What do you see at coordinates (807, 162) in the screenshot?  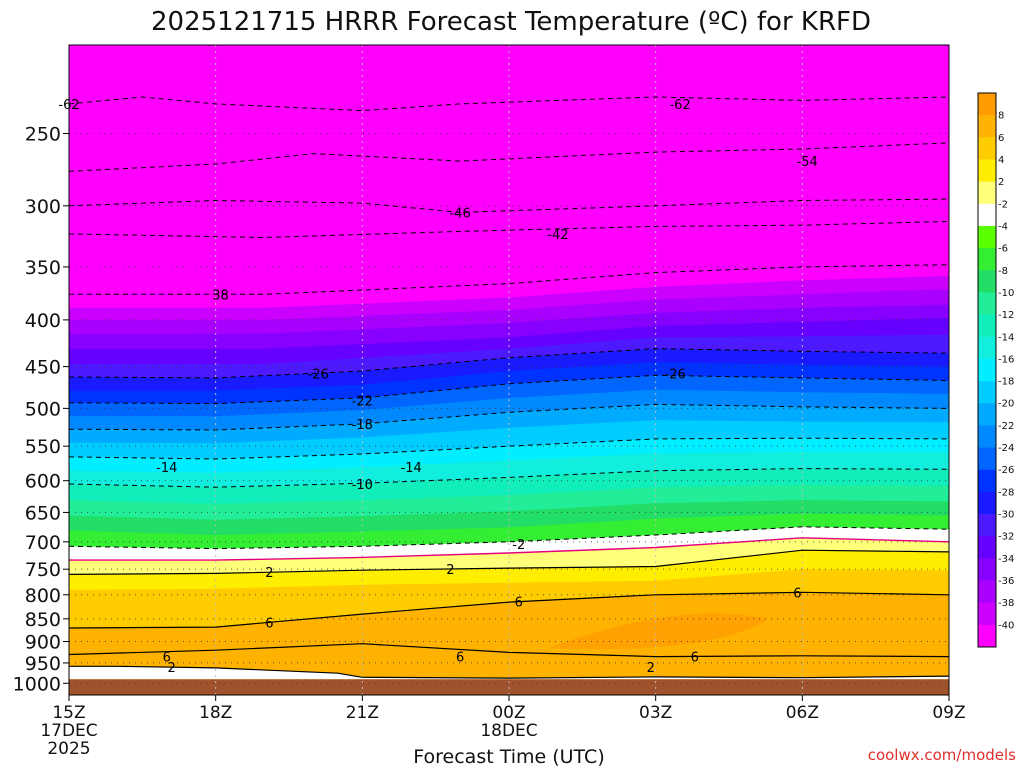 I see `contour-label: -54` at bounding box center [807, 162].